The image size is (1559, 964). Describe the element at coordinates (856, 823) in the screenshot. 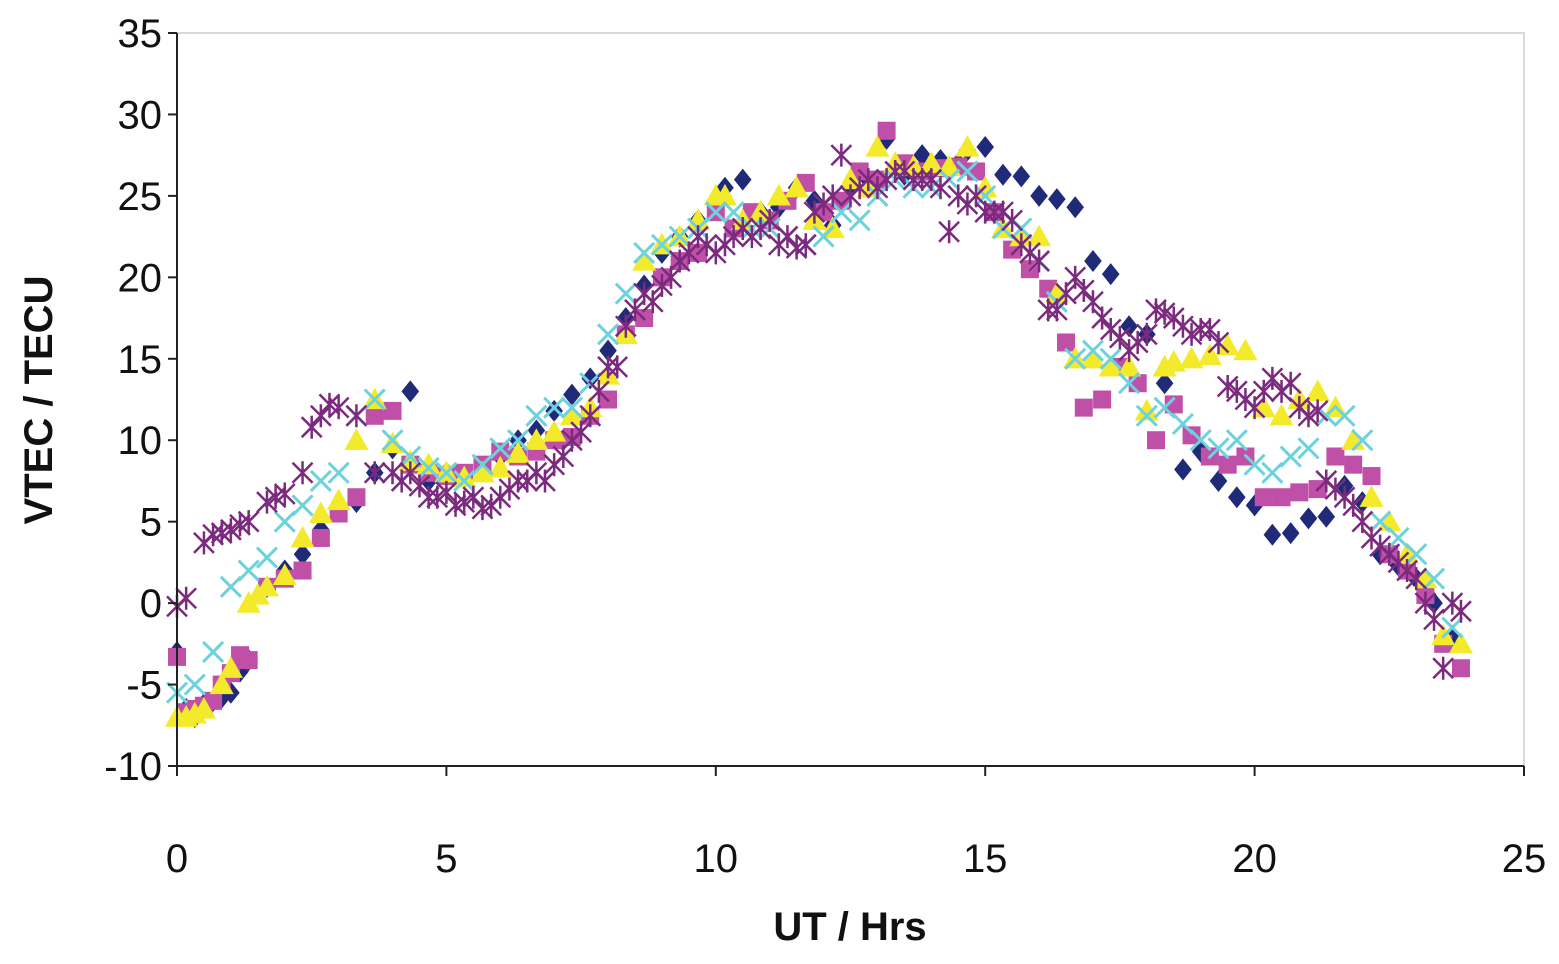

I see `x-axis-ticks: 0 5 10 15 20 25` at that location.